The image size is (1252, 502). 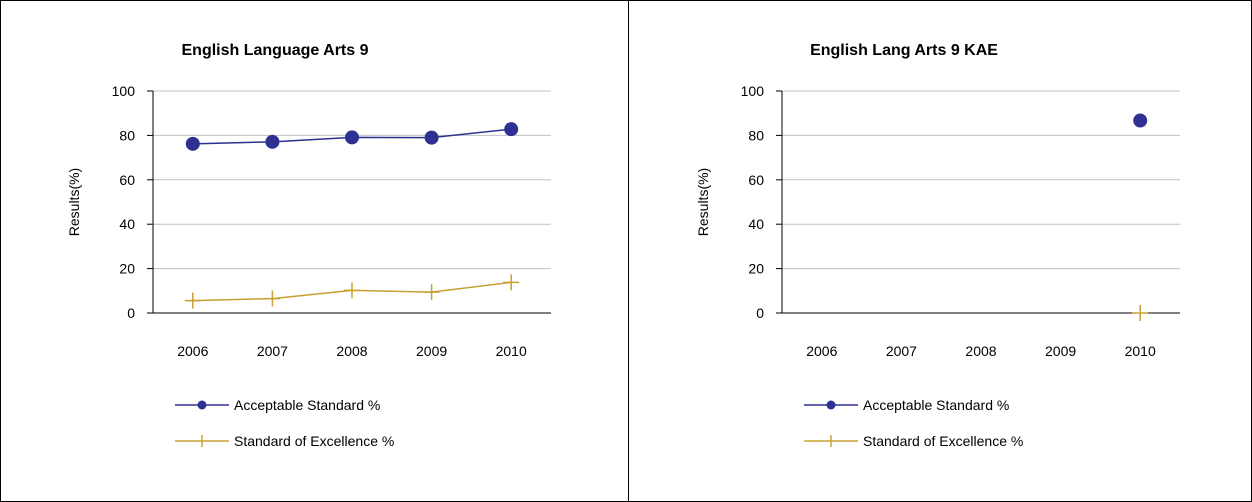 What do you see at coordinates (628, 251) in the screenshot?
I see `panel-divider` at bounding box center [628, 251].